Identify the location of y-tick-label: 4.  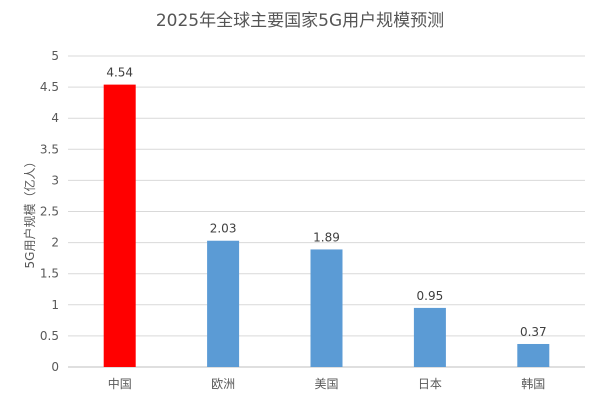
(55, 118).